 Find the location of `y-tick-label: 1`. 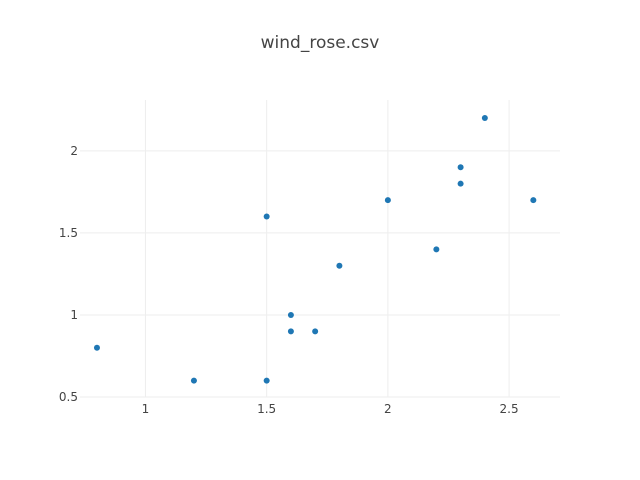

y-tick-label: 1 is located at coordinates (74, 315).